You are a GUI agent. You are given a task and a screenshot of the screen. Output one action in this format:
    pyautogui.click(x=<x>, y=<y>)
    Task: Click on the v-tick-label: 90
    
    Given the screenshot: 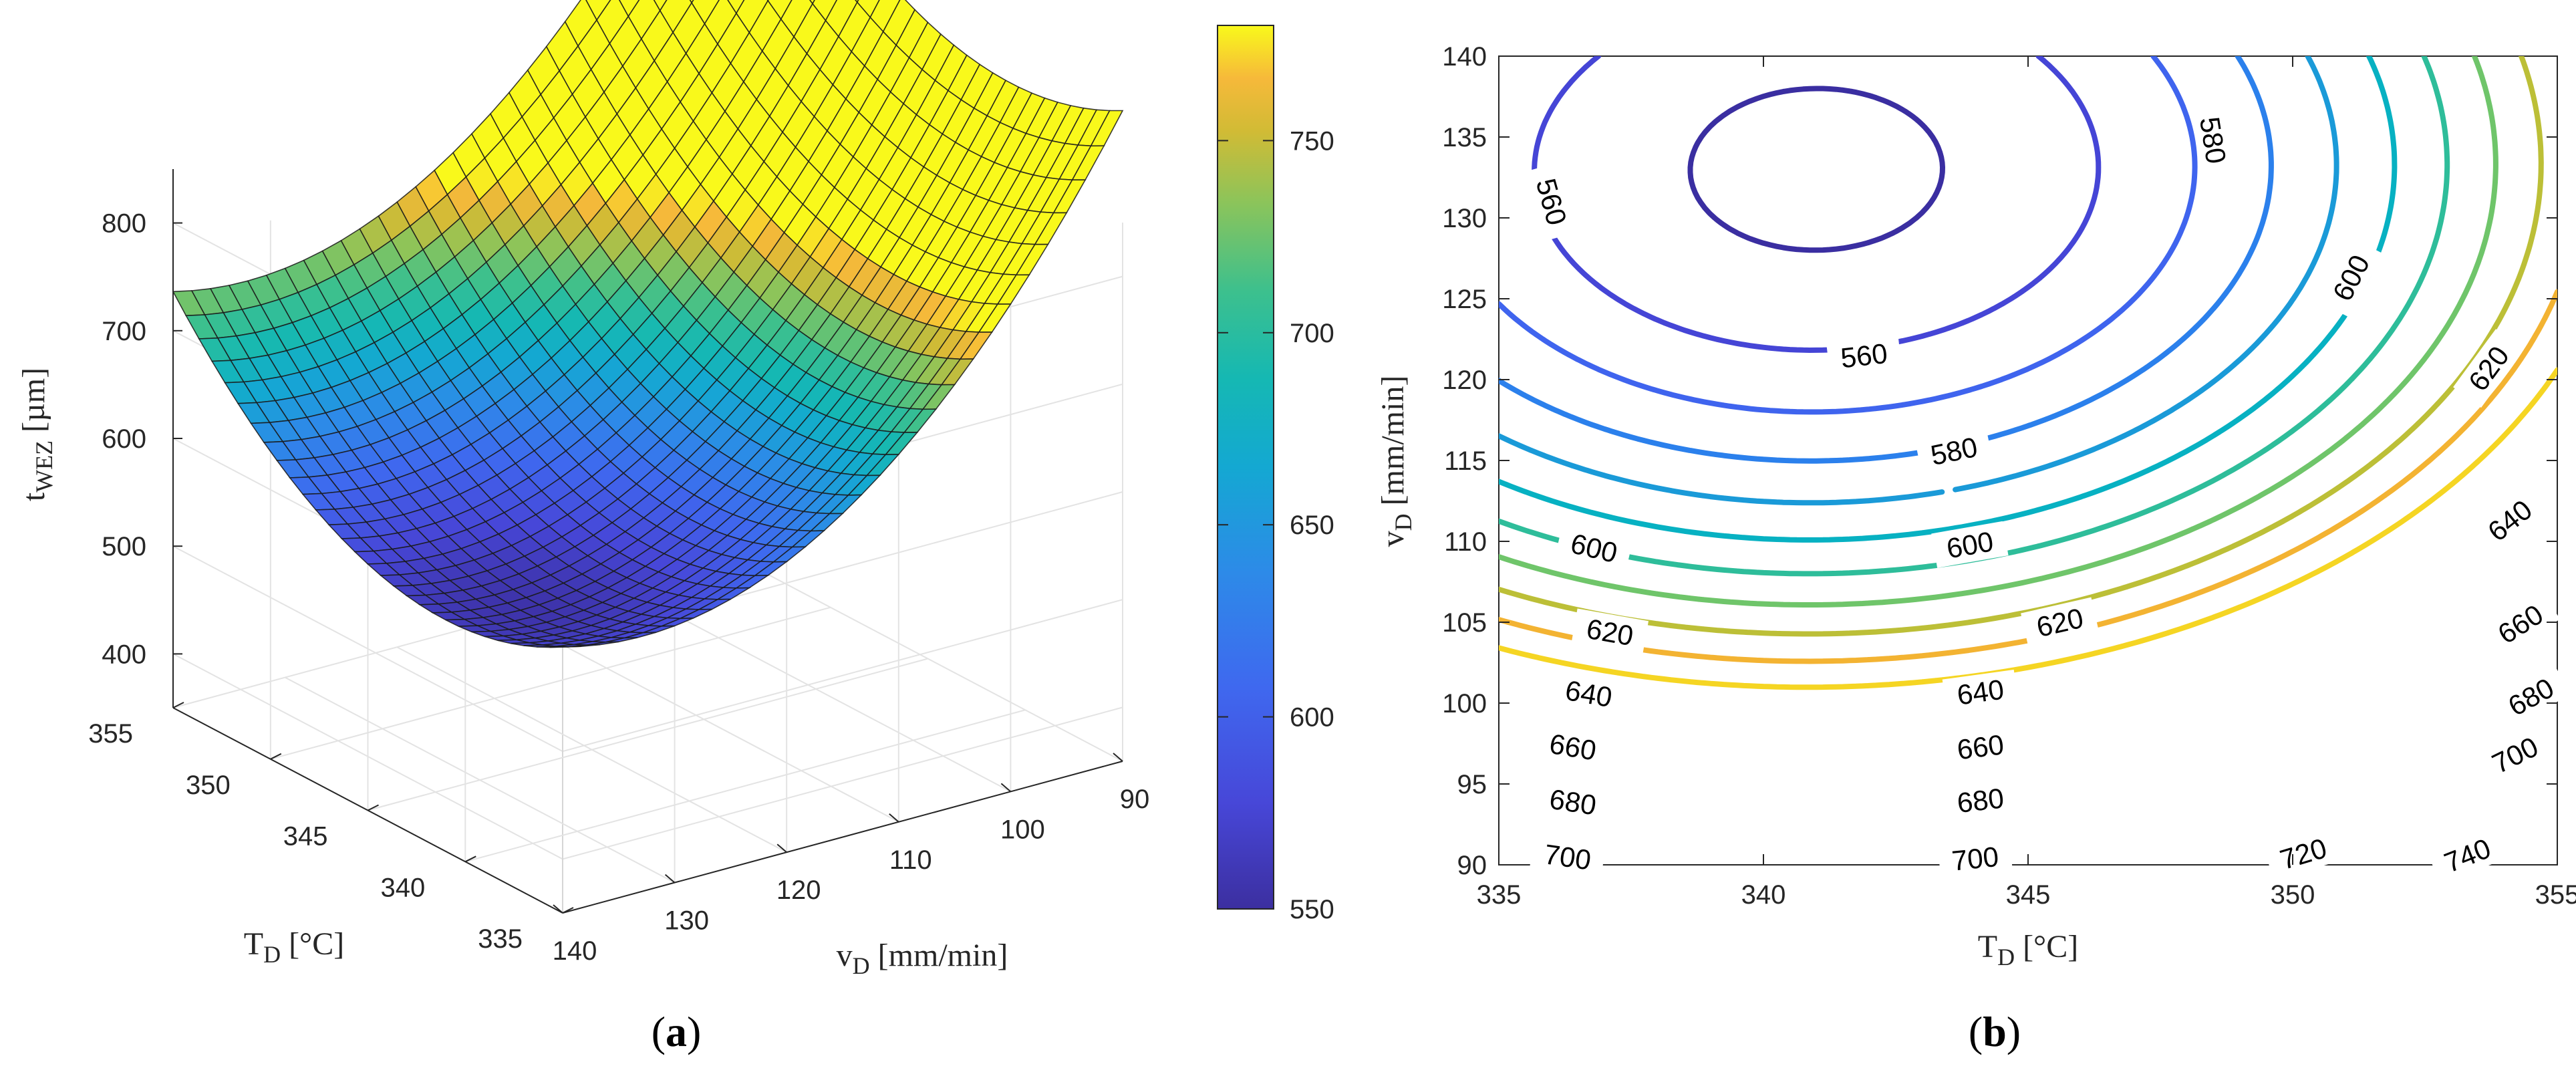 What is the action you would take?
    pyautogui.click(x=1135, y=799)
    